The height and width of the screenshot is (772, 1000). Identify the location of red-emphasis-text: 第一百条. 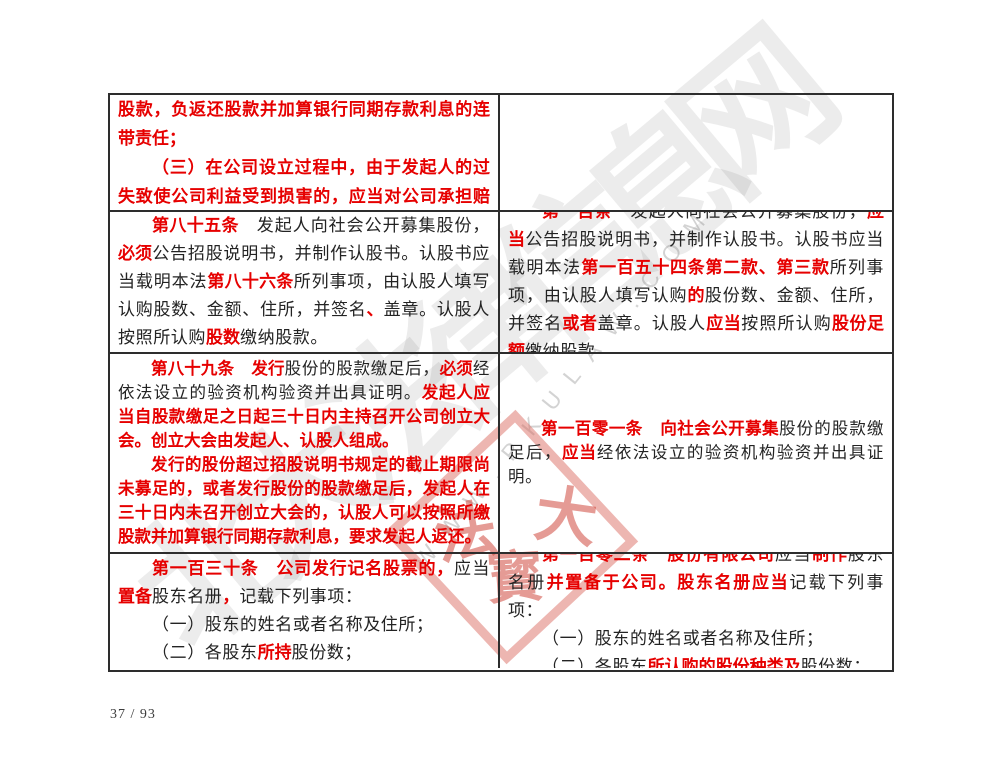
(577, 216).